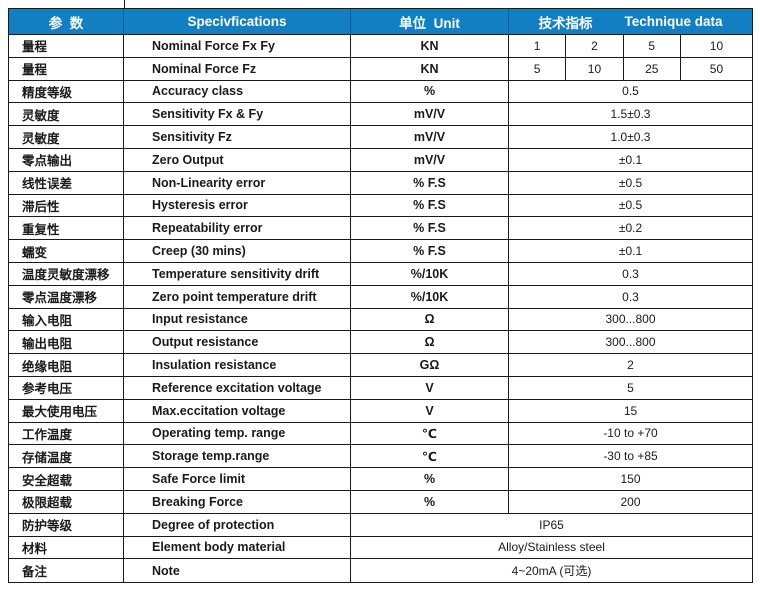 The image size is (760, 590). I want to click on table-row: 输入电阻 Input resistance Ω 300...800, so click(380, 320).